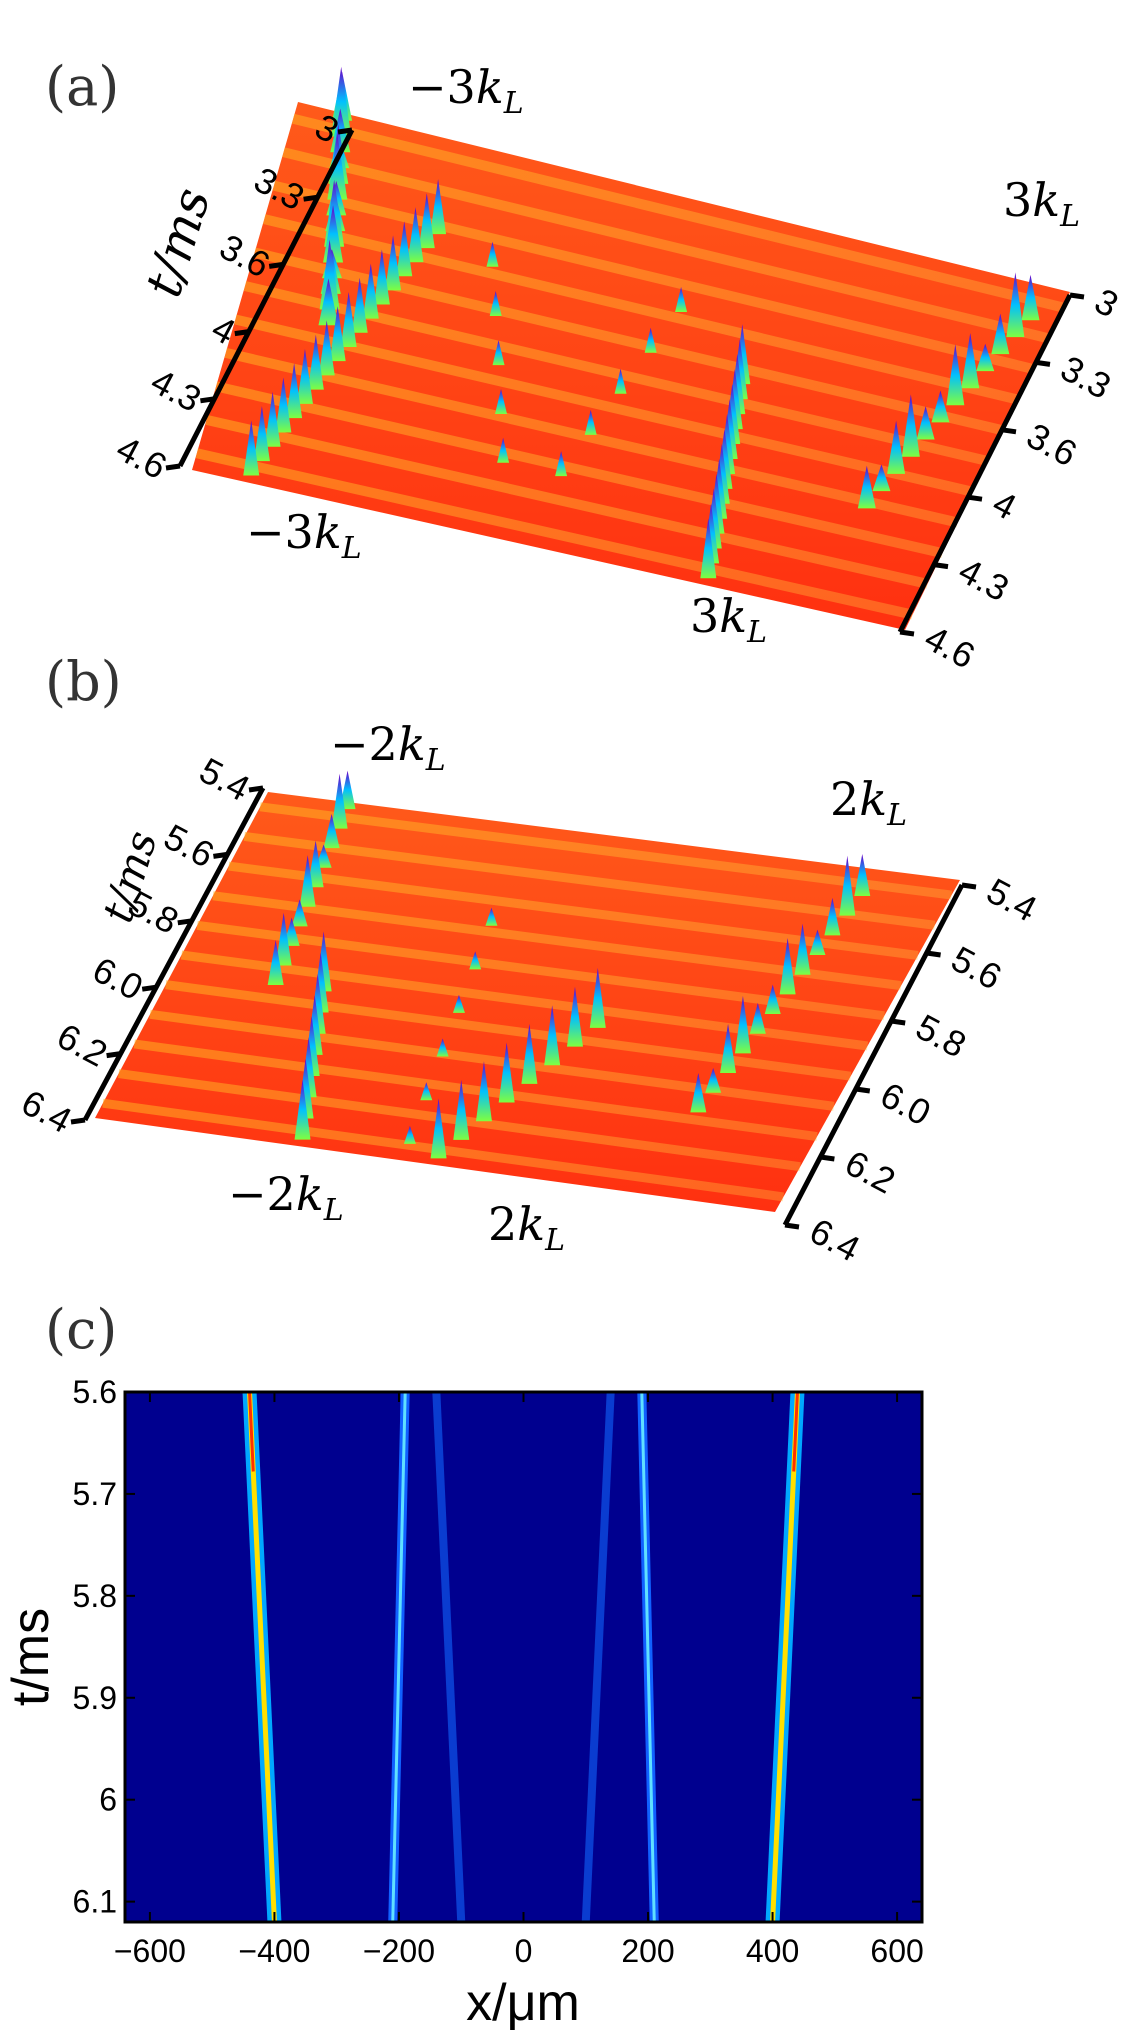 This screenshot has width=1147, height=2036. Describe the element at coordinates (524, 1951) in the screenshot. I see `x-tick-label: 0` at that location.